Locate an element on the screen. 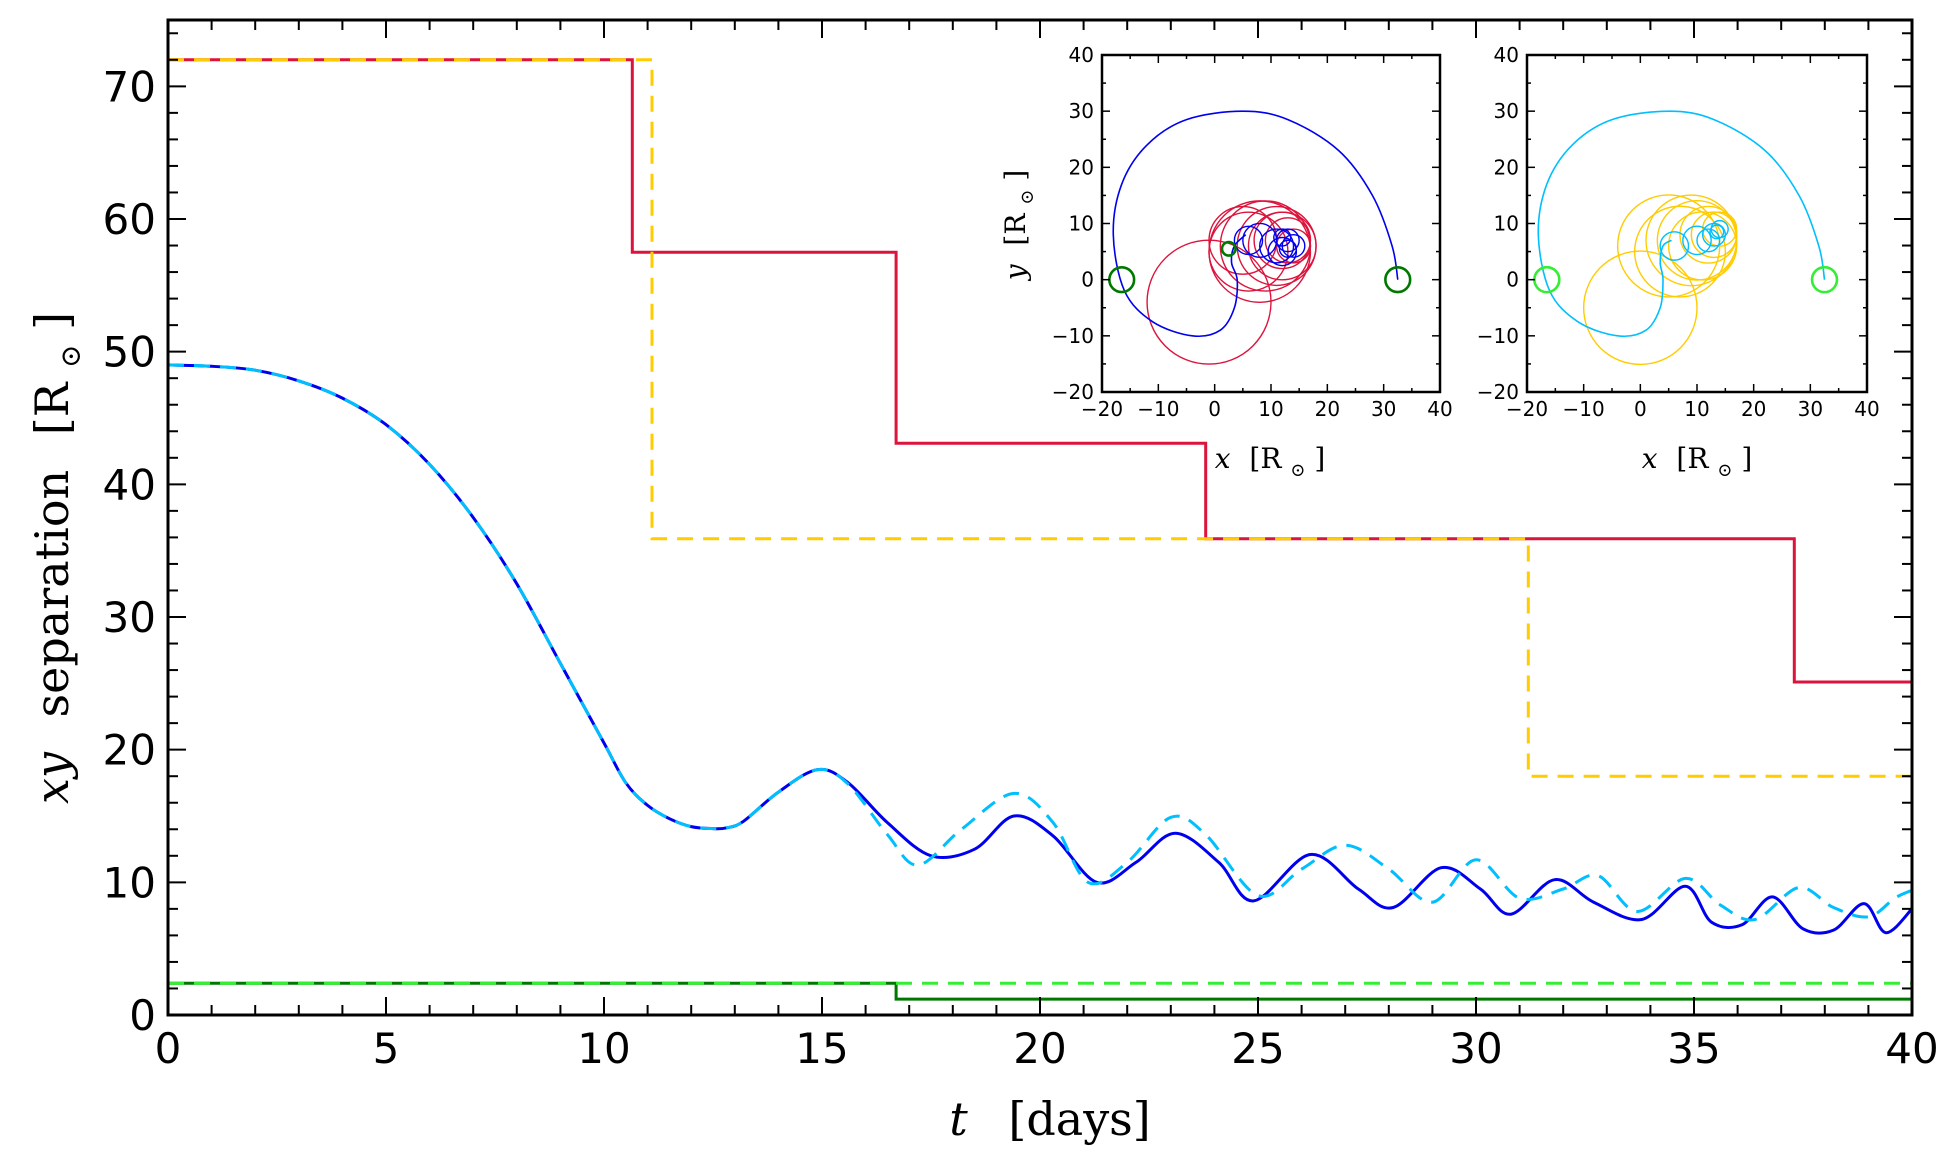 The width and height of the screenshot is (1951, 1167). x-tick-label: 0 is located at coordinates (168, 1048).